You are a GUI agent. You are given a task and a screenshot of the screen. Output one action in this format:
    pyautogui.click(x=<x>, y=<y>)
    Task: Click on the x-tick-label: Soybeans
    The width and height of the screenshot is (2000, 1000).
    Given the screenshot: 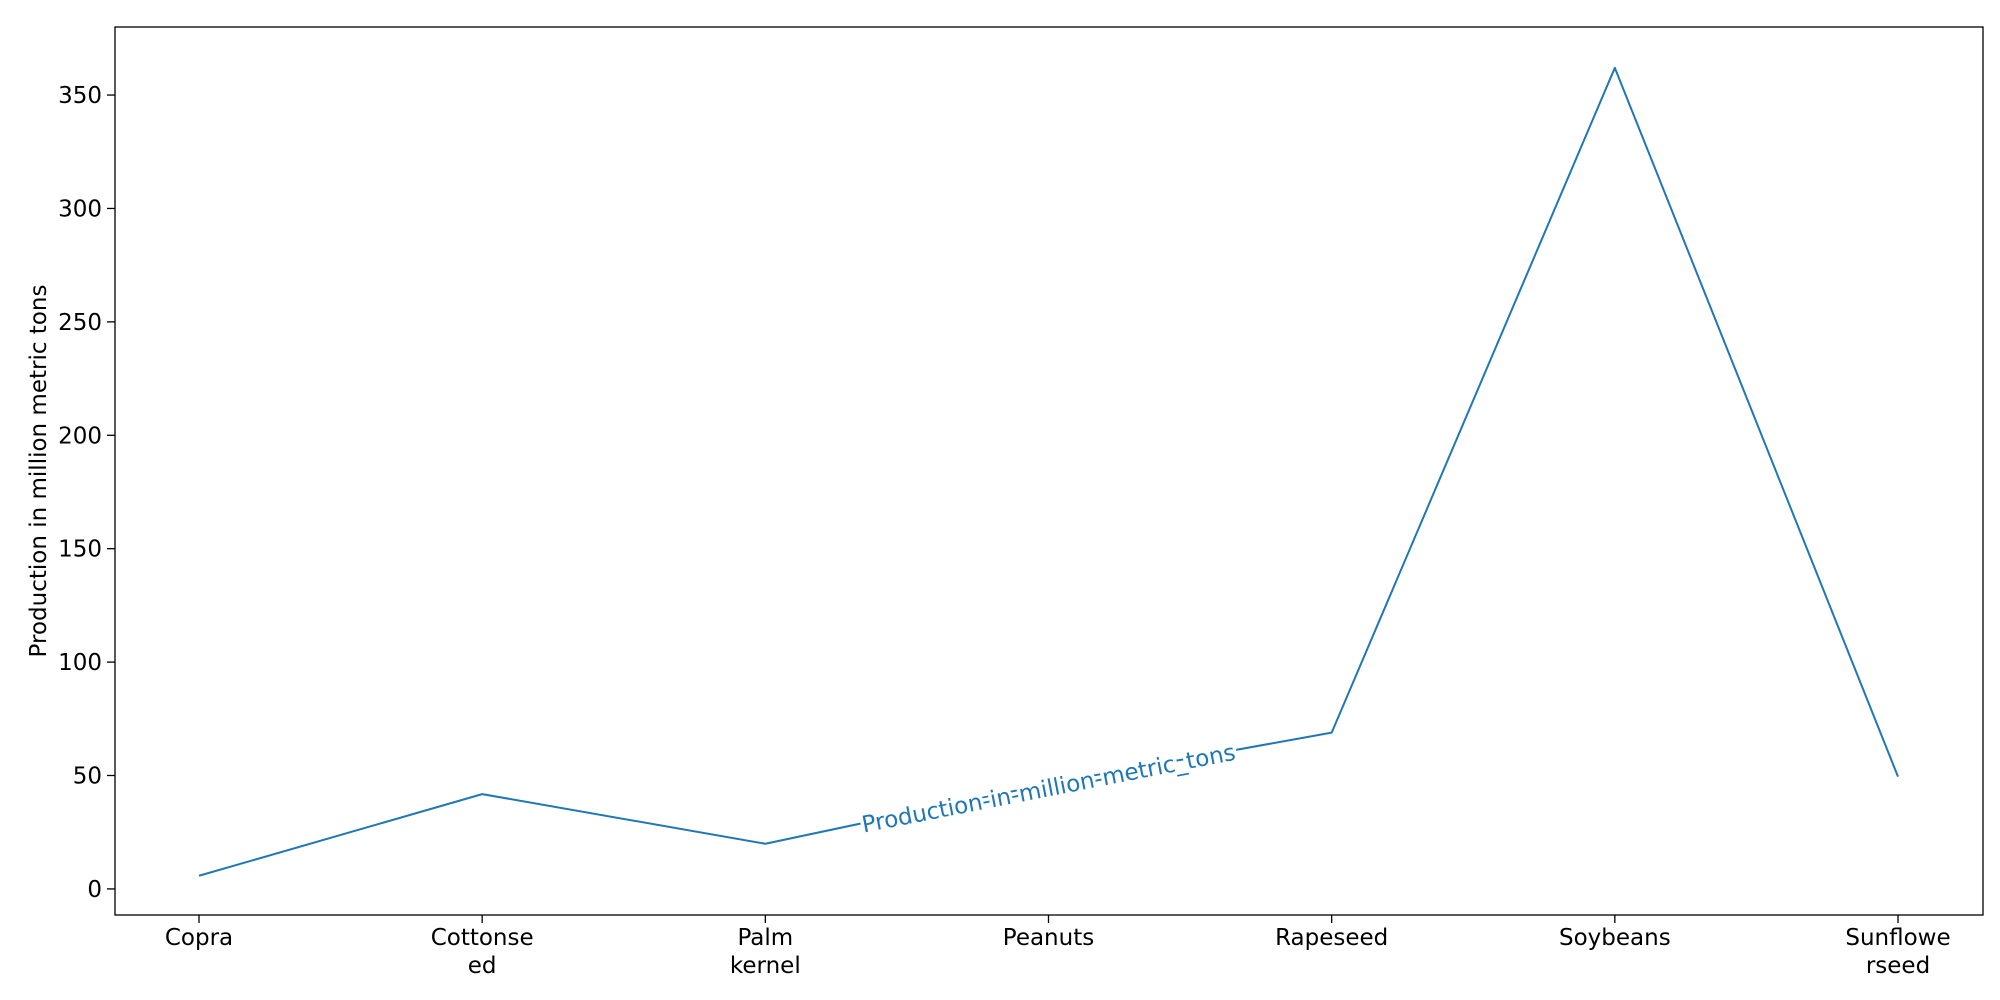 What is the action you would take?
    pyautogui.click(x=1615, y=938)
    